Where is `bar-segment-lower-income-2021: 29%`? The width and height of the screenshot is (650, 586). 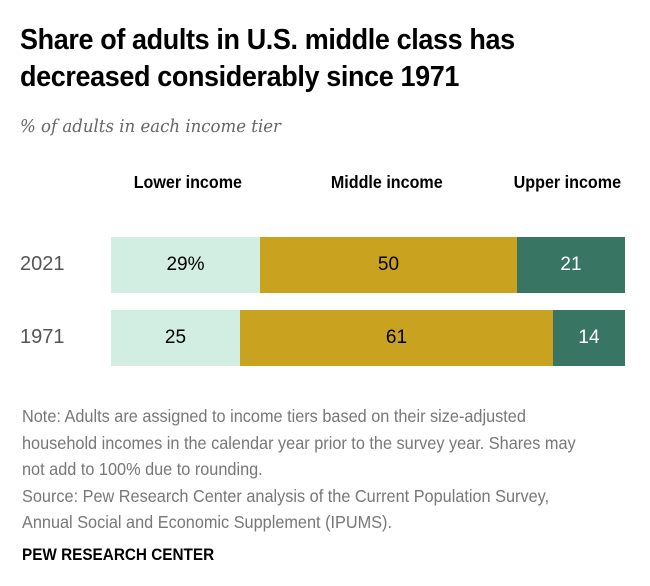 bar-segment-lower-income-2021: 29% is located at coordinates (185, 265).